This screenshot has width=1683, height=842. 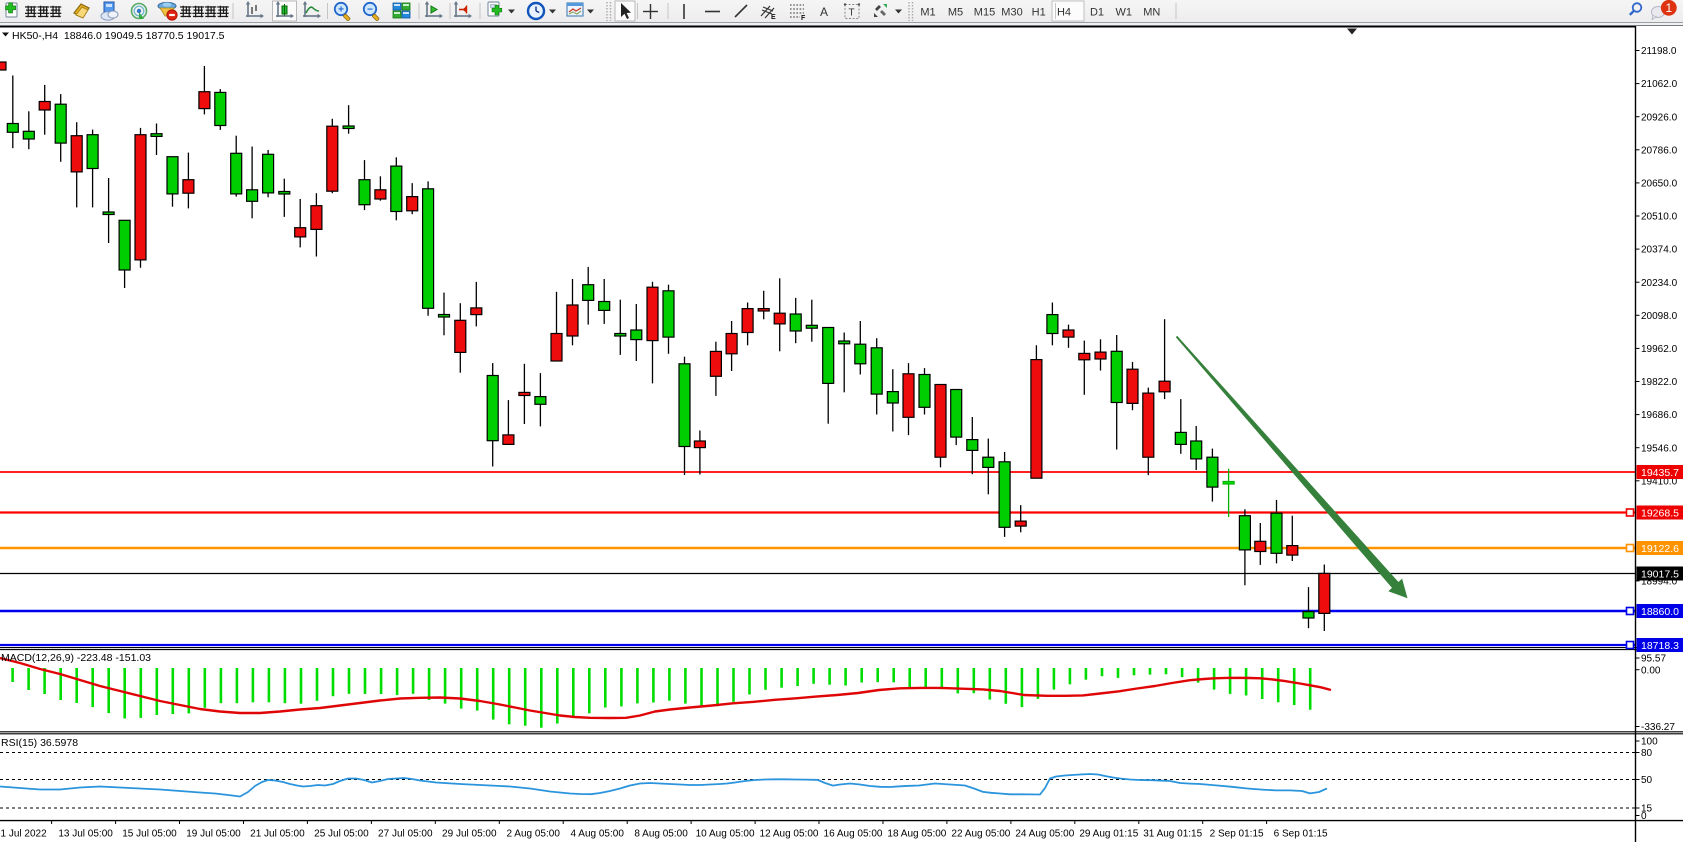 I want to click on svg-text: 2 Aug 05:00, so click(x=534, y=834).